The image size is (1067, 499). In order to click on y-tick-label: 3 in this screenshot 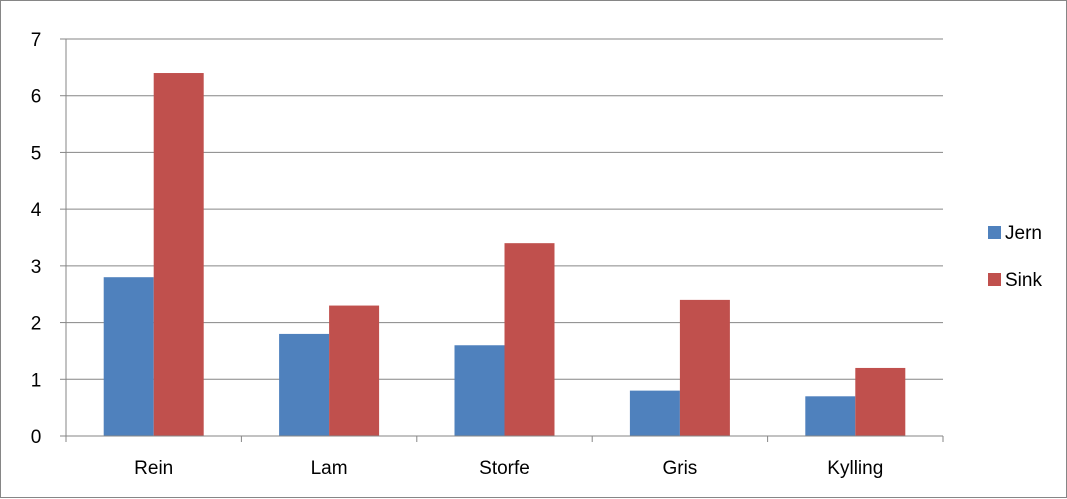, I will do `click(36, 267)`.